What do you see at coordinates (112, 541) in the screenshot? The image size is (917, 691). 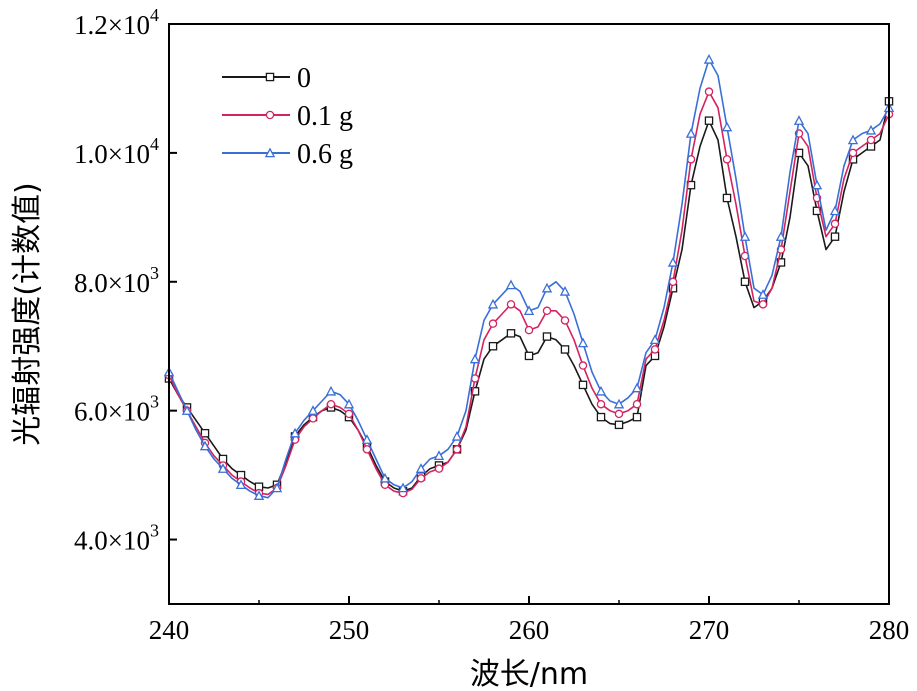 I see `y-tick-mantissa: 4.0×10` at bounding box center [112, 541].